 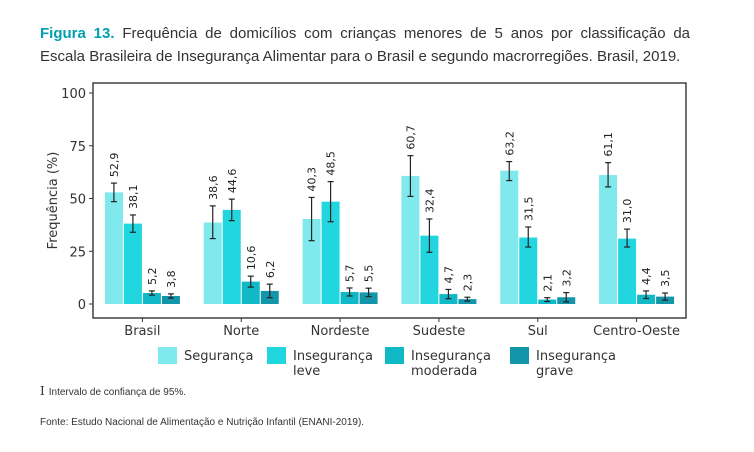 What do you see at coordinates (467, 283) in the screenshot?
I see `data-label: 2,3` at bounding box center [467, 283].